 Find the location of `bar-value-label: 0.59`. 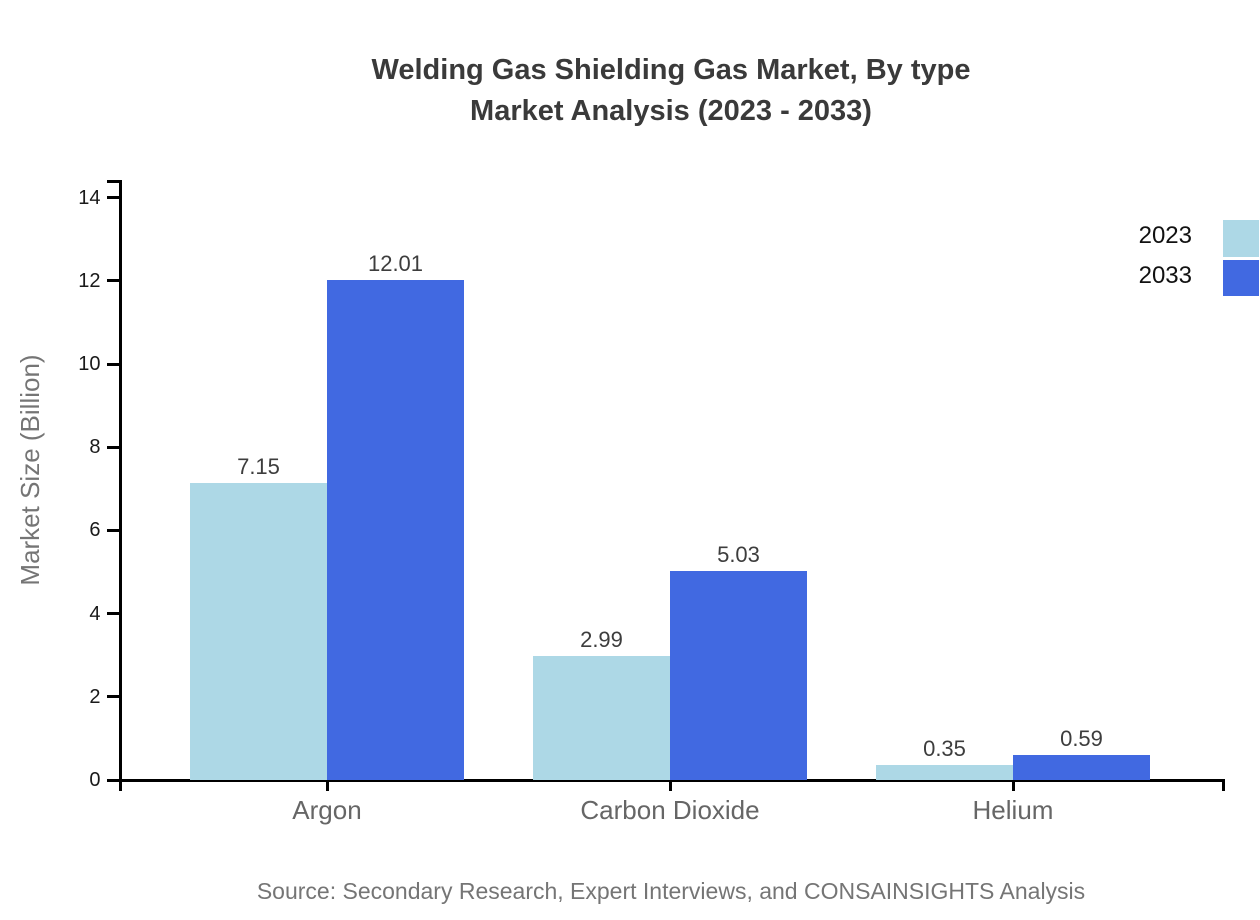

bar-value-label: 0.59 is located at coordinates (1081, 739).